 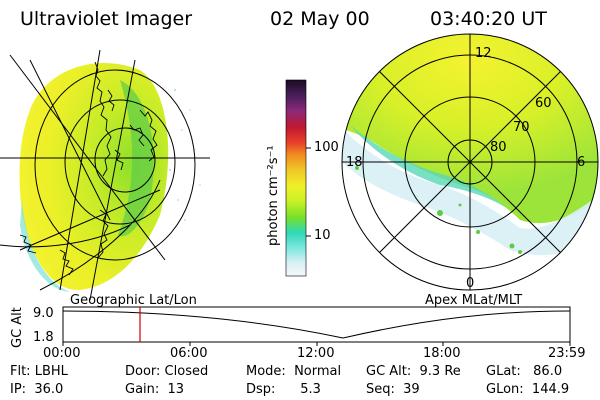 What do you see at coordinates (17, 327) in the screenshot?
I see `altitude-y-label: GC Alt` at bounding box center [17, 327].